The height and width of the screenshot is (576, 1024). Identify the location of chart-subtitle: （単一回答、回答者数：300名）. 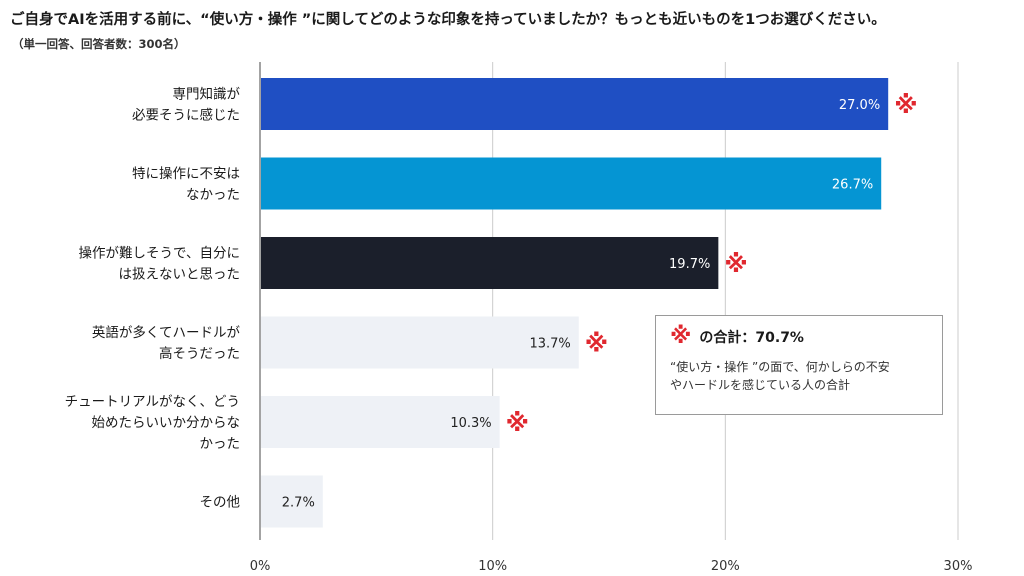
(99, 44).